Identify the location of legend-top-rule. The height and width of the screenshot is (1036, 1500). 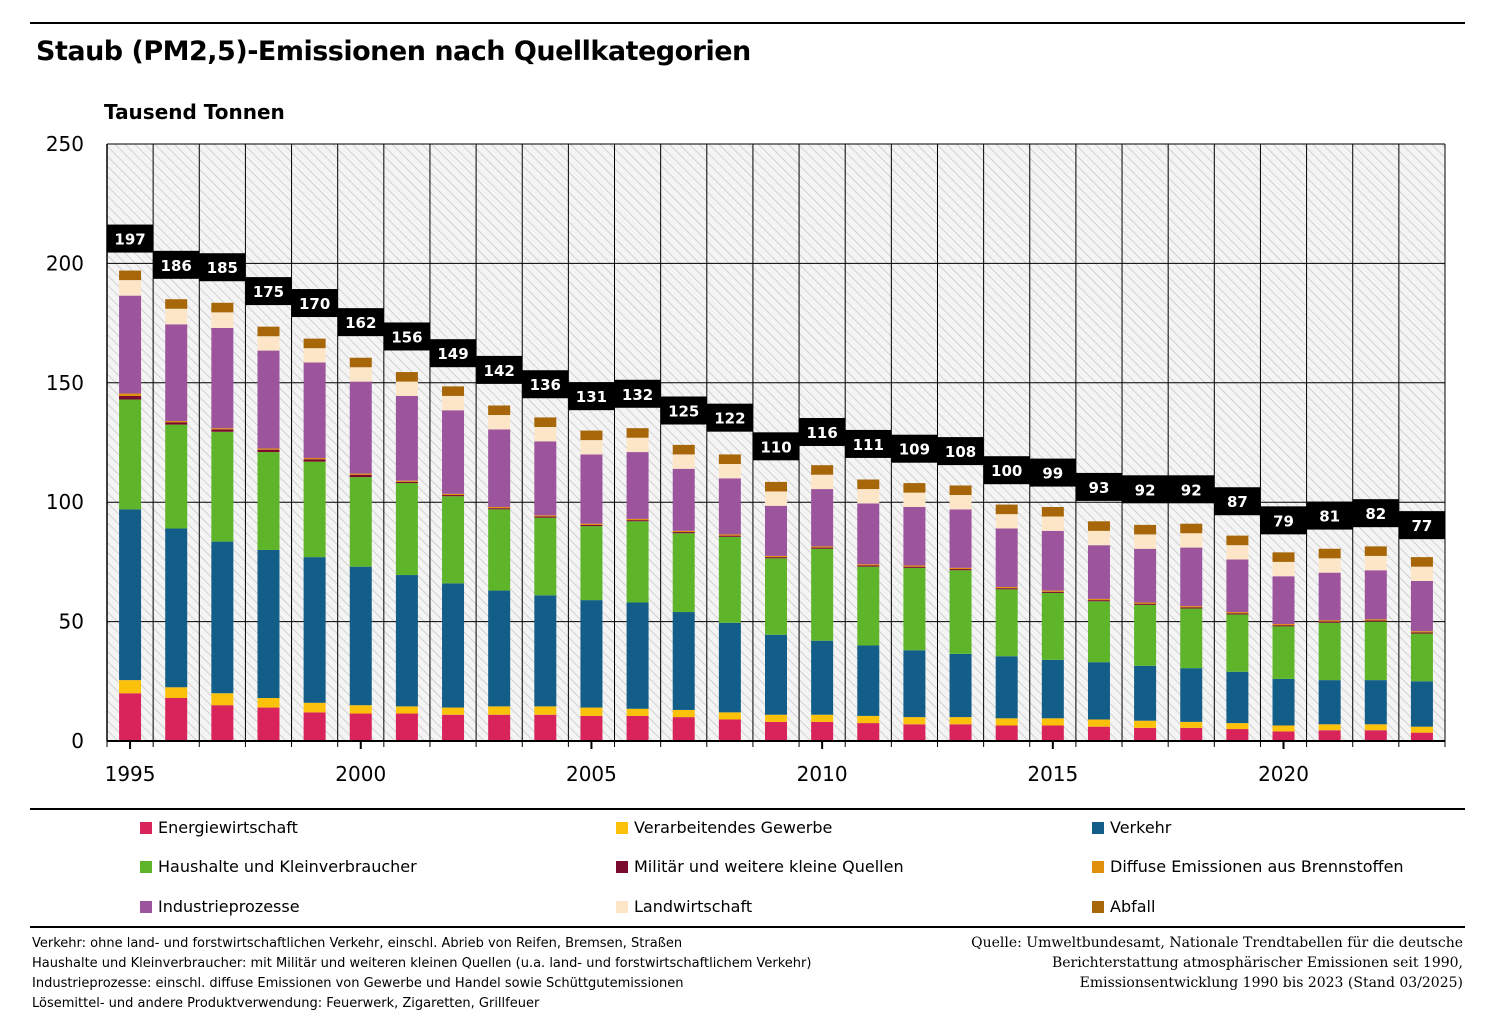
(747, 809).